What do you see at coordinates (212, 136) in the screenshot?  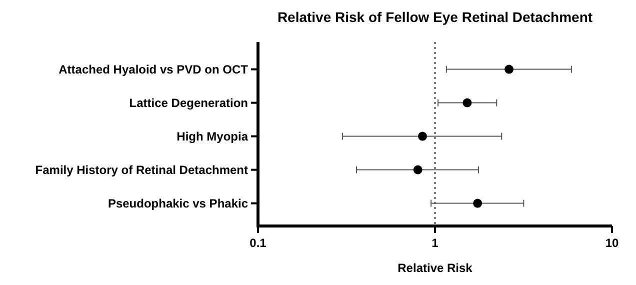 I see `y-tick-label: High Myopia` at bounding box center [212, 136].